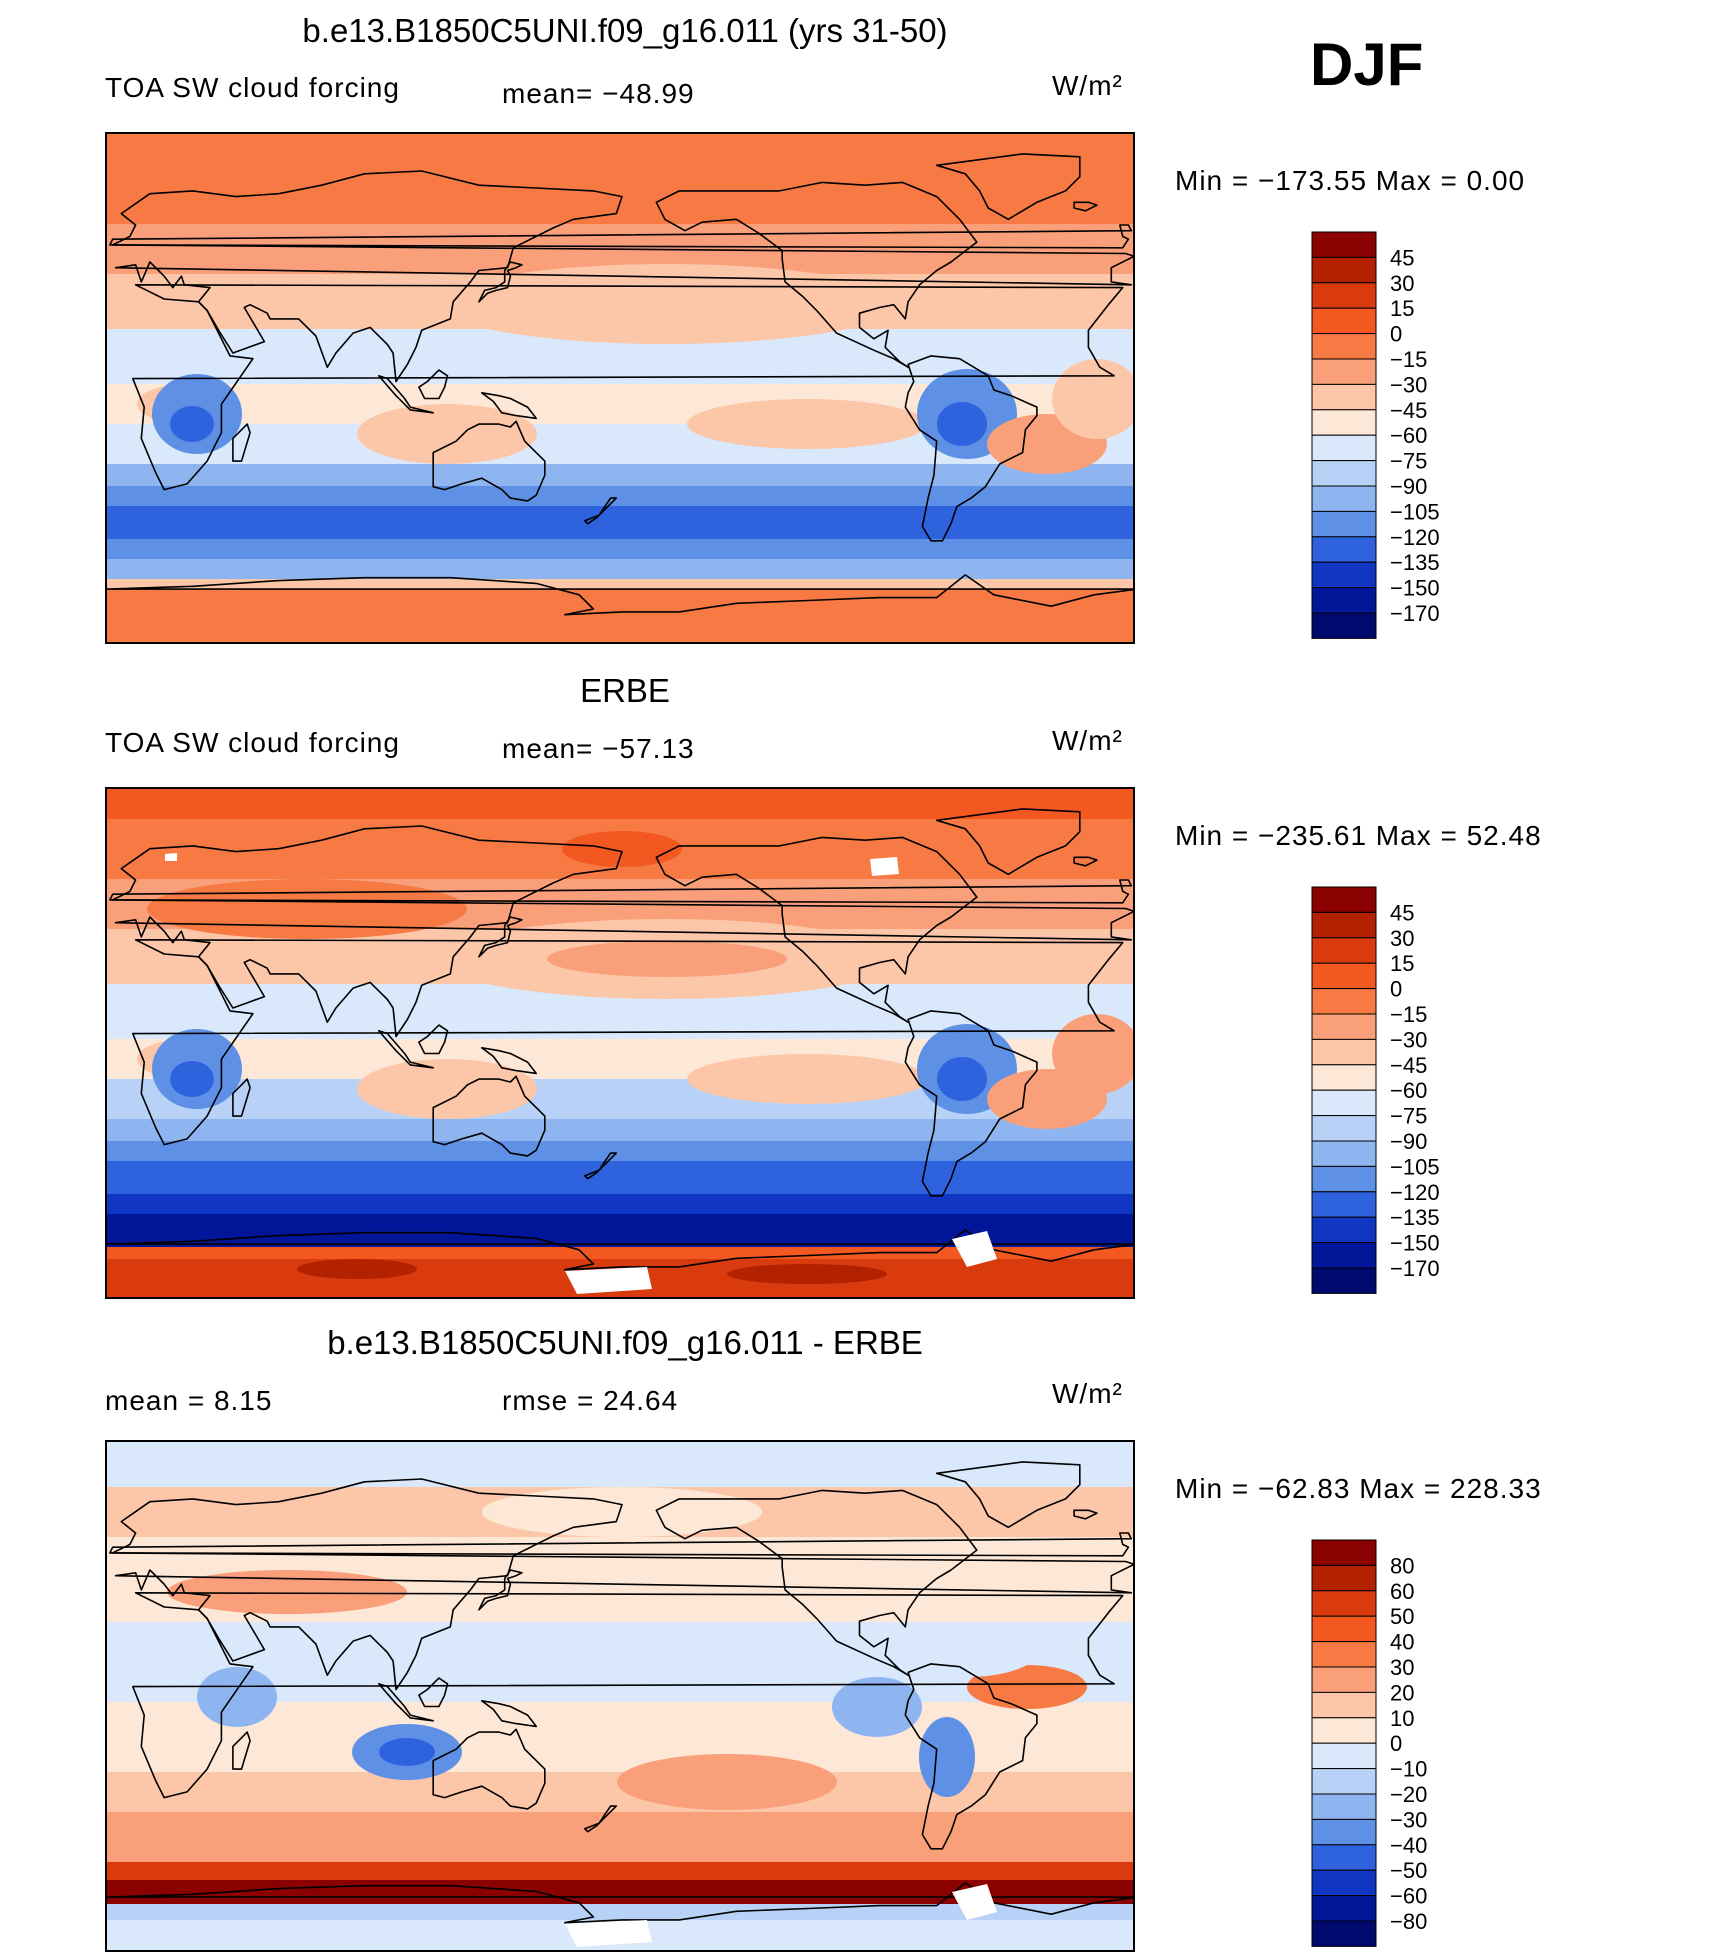  I want to click on colorbar-tick-label: 80, so click(1402, 1565).